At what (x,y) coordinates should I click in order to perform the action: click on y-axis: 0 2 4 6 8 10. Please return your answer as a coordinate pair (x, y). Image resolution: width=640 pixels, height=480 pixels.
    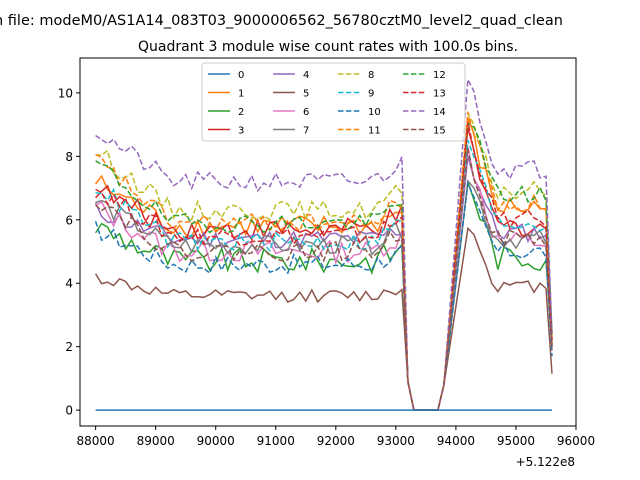
    Looking at the image, I should click on (69, 252).